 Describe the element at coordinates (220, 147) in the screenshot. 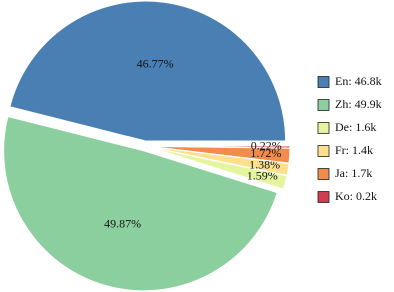

I see `pie-slice` at that location.